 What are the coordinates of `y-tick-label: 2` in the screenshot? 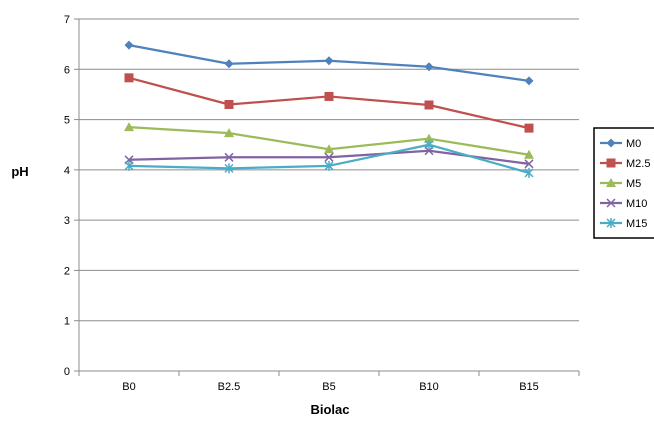 It's located at (67, 271).